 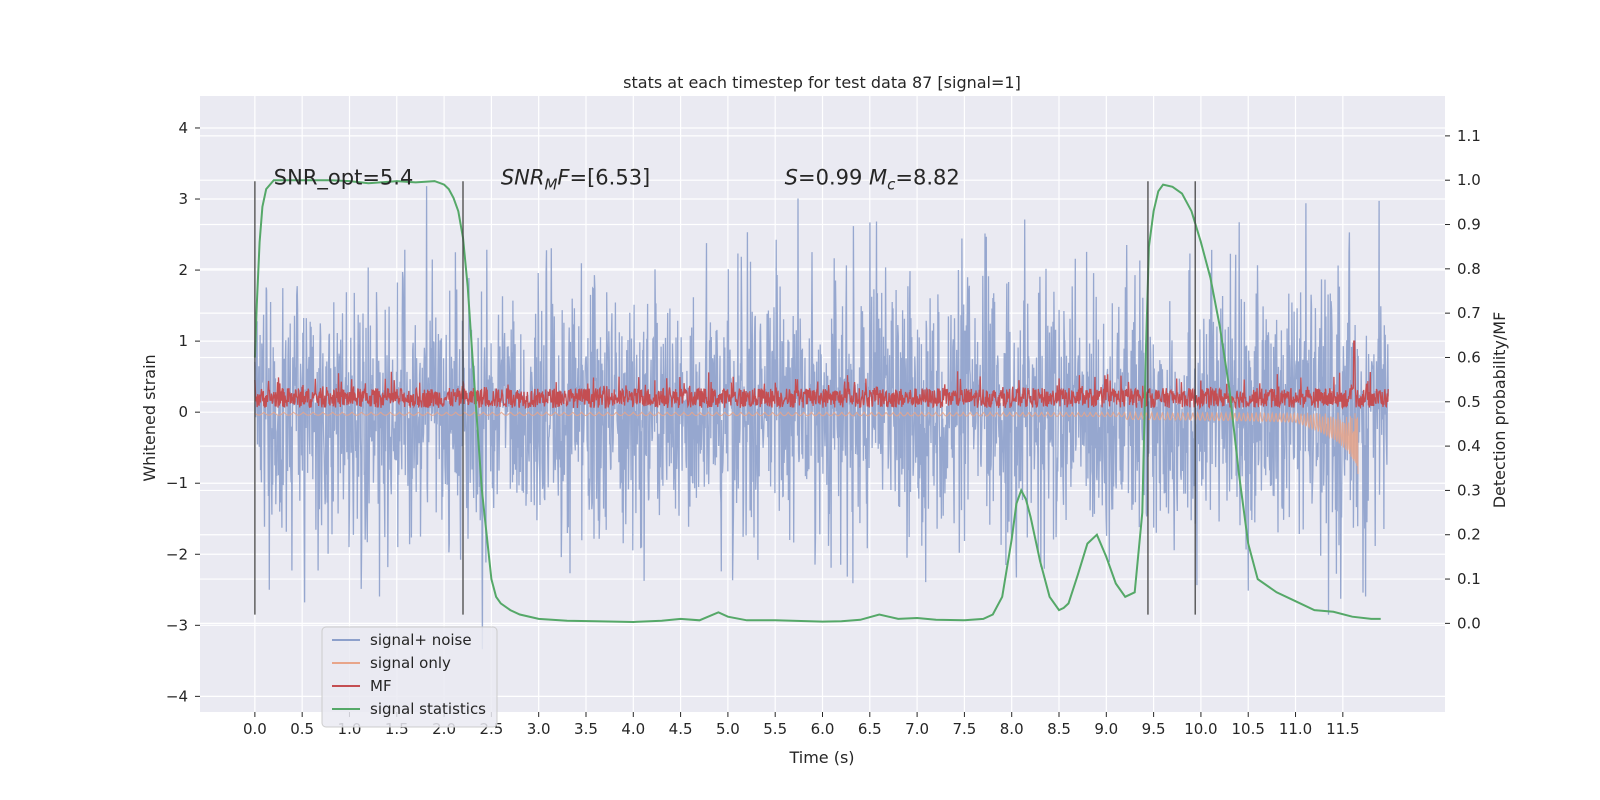 What do you see at coordinates (1342, 729) in the screenshot?
I see `x-tick-label: 11.5` at bounding box center [1342, 729].